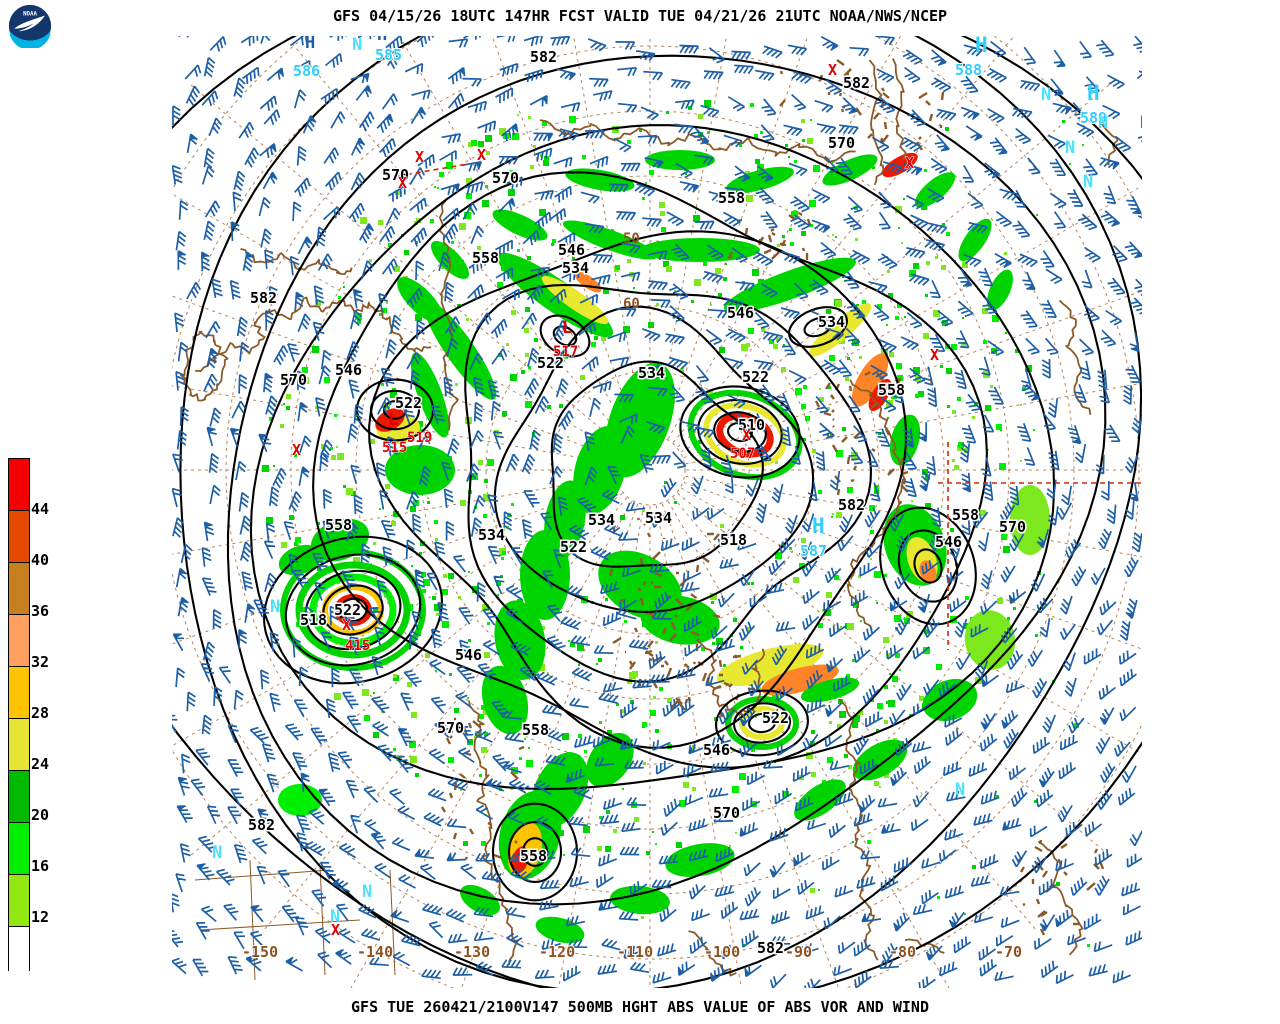 The width and height of the screenshot is (1280, 1024). I want to click on noaa-logo-swoosh, so click(30, 39).